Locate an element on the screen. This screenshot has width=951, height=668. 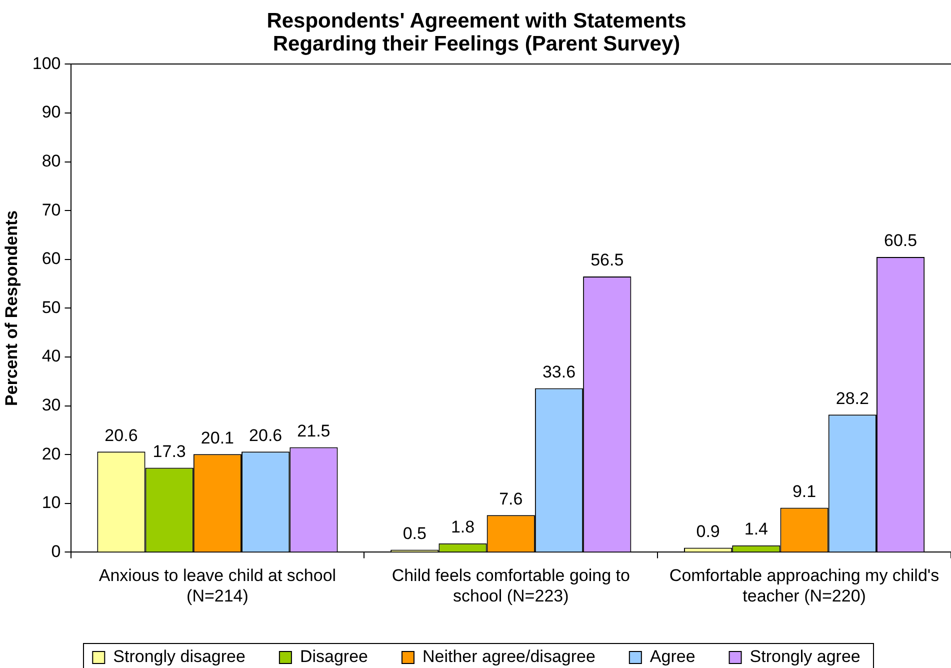
y-tick-label: 80 is located at coordinates (51, 160).